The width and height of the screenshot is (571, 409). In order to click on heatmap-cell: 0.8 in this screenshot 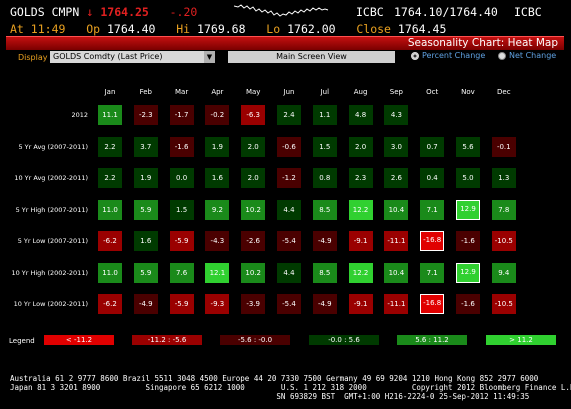, I will do `click(324, 178)`.